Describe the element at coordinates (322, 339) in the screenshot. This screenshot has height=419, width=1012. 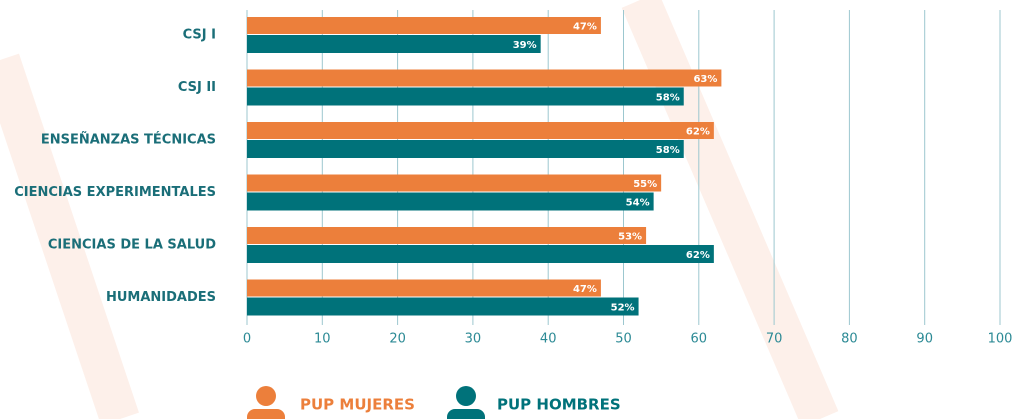
I see `x-tick-label: 10` at that location.